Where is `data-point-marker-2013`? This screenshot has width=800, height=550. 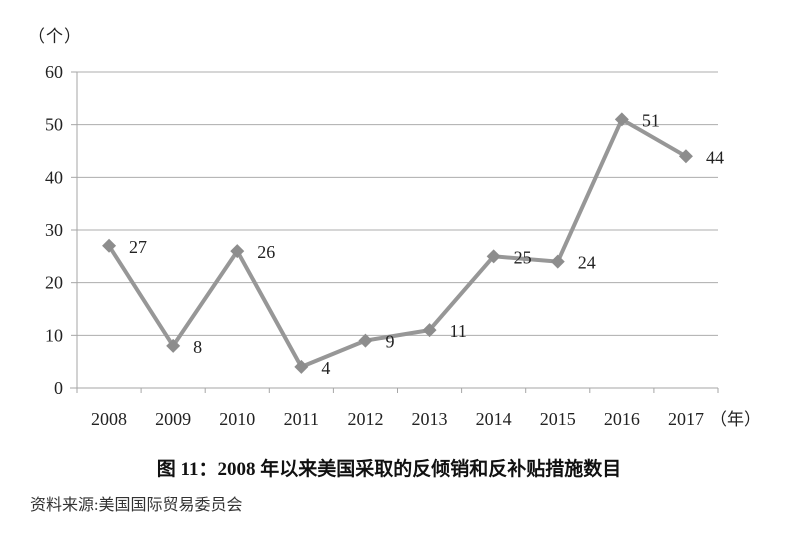
data-point-marker-2013 is located at coordinates (429, 330).